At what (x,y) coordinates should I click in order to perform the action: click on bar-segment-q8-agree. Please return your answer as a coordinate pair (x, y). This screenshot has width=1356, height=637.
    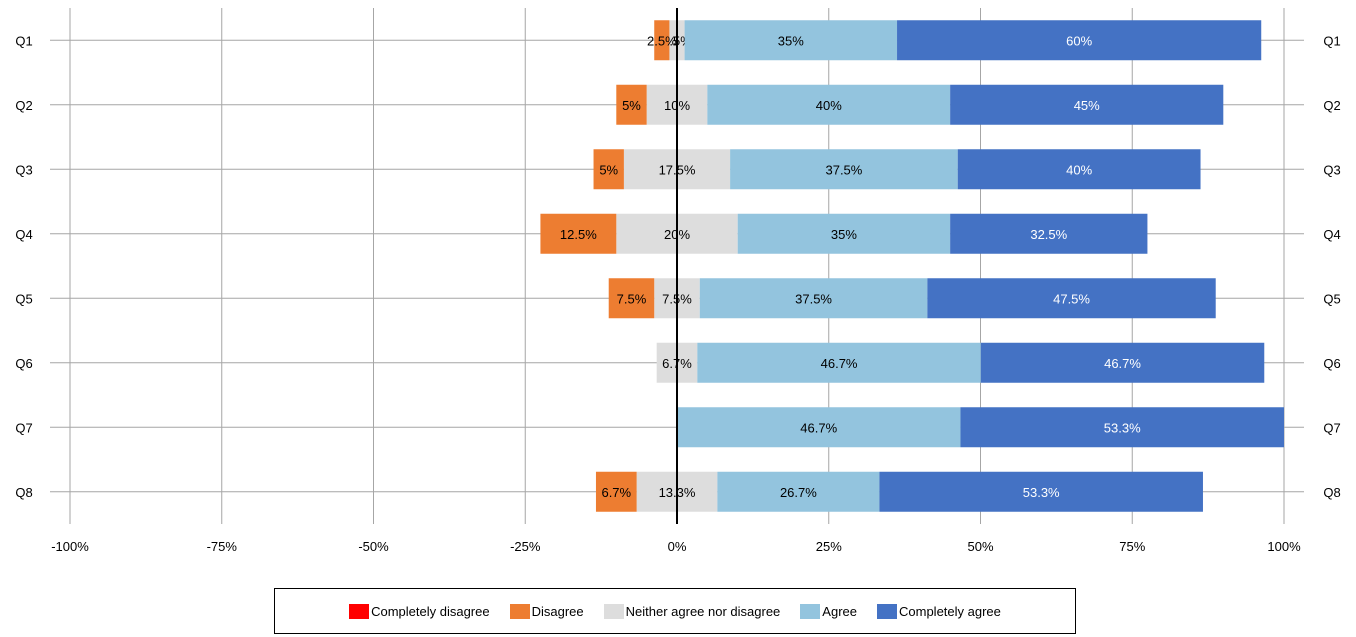
    Looking at the image, I should click on (798, 491).